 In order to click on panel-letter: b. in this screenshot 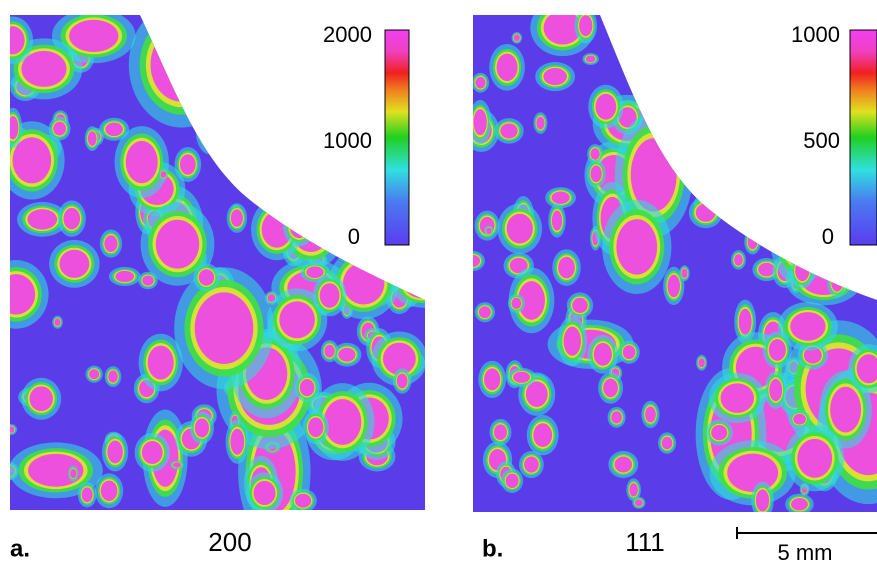, I will do `click(492, 548)`.